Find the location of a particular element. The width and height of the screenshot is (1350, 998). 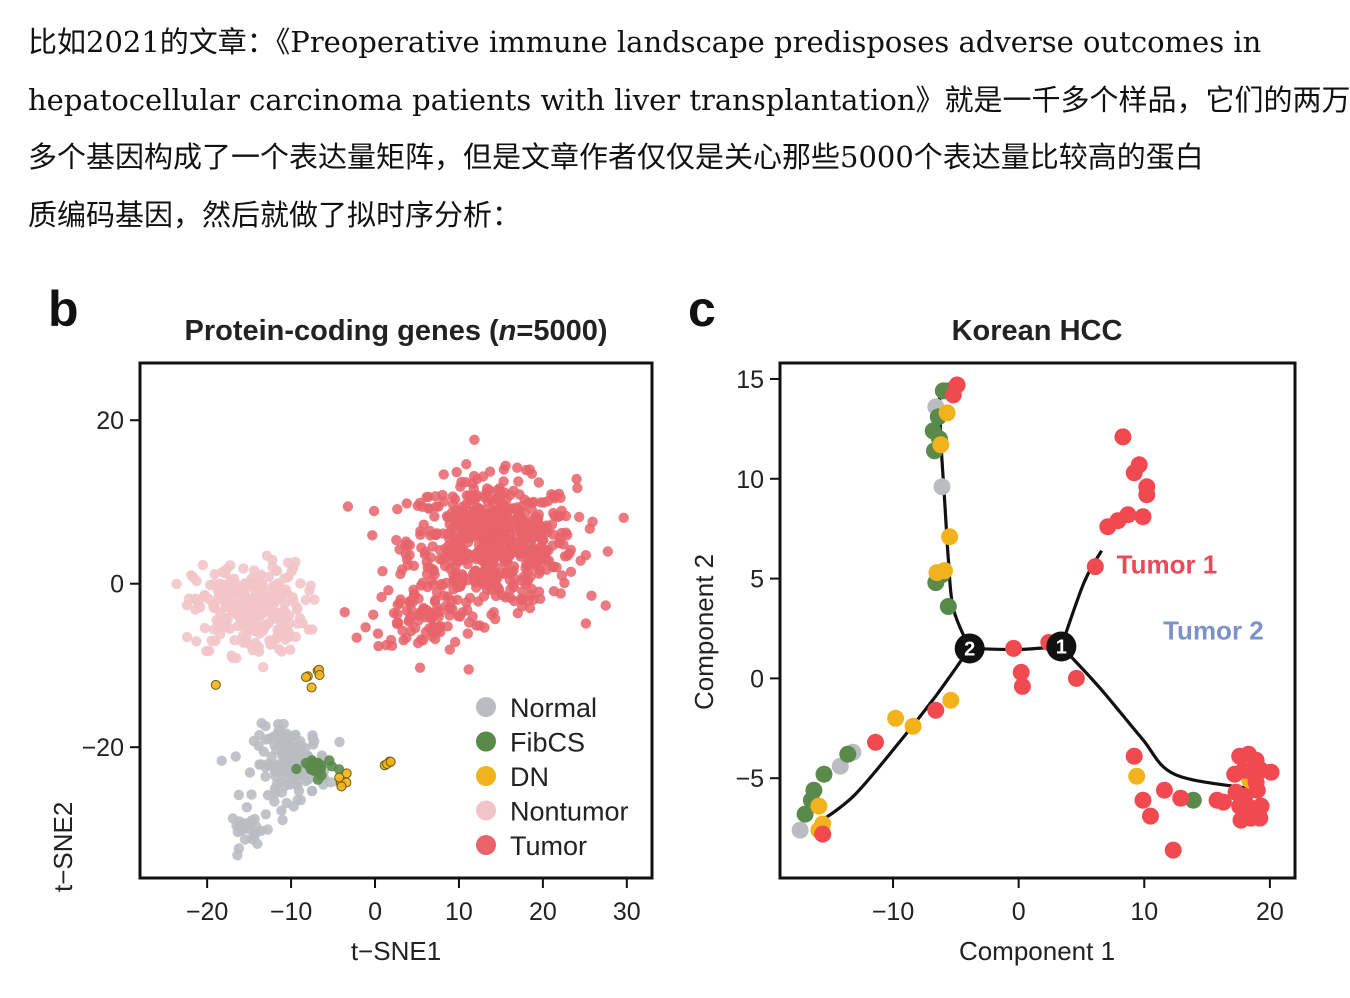

panel-c-y-tick-label: −5 is located at coordinates (749, 779).